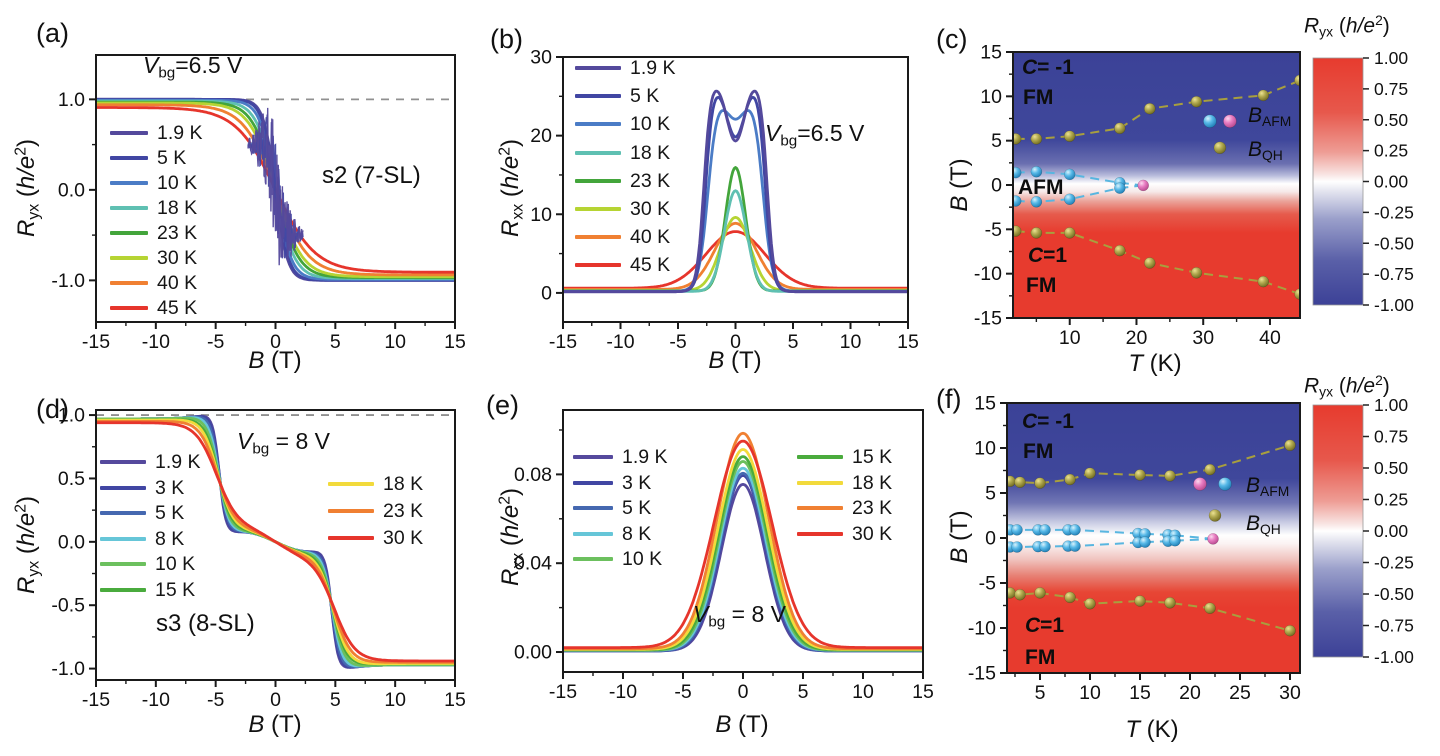 Image resolution: width=1440 pixels, height=756 pixels. What do you see at coordinates (650, 237) in the screenshot?
I see `legend-label: 40 K` at bounding box center [650, 237].